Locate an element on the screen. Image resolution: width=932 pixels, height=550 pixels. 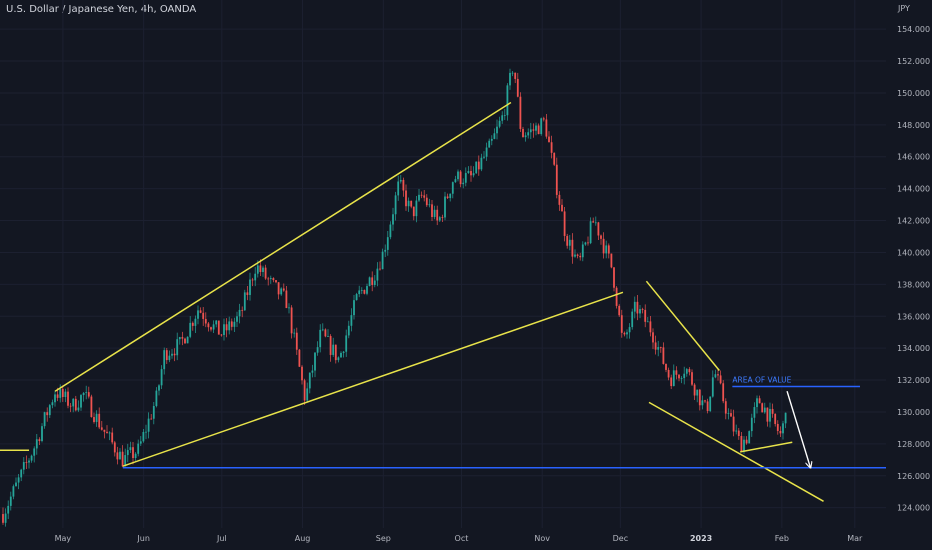
area-of-value-label: AREA OF VALUE is located at coordinates (761, 379).